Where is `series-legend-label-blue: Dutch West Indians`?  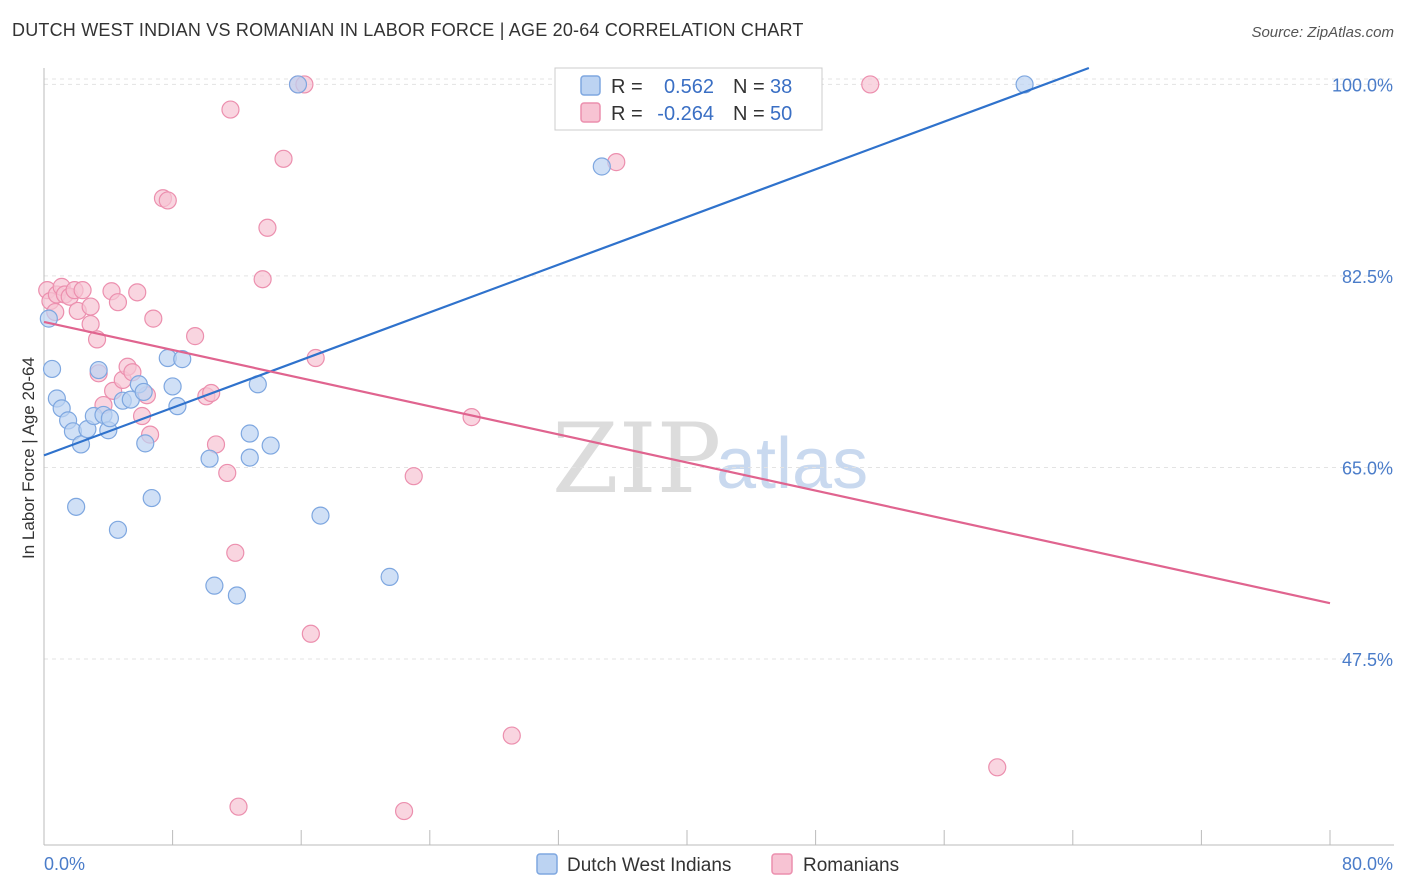
series-legend-label-blue: Dutch West Indians is located at coordinates (649, 865).